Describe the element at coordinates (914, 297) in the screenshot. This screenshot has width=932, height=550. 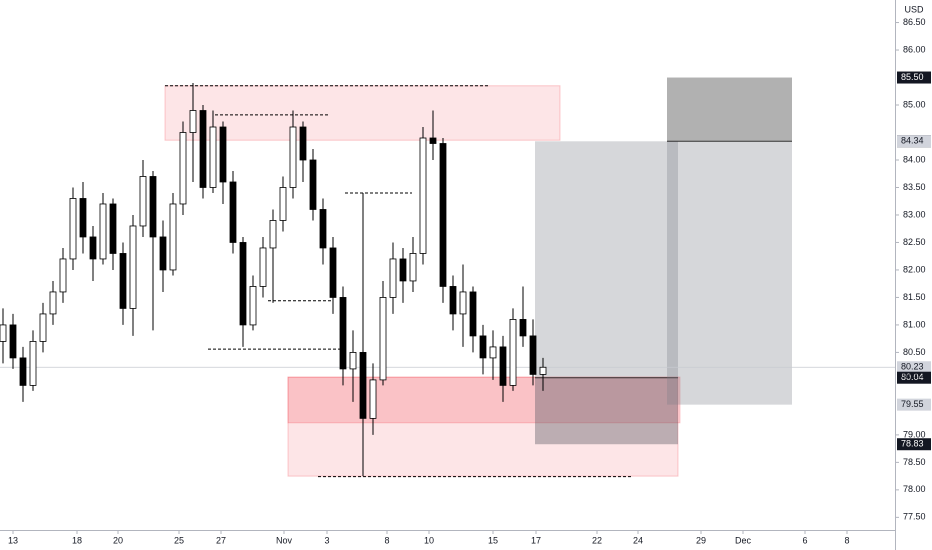
I see `y-tick-label: 81.50` at that location.